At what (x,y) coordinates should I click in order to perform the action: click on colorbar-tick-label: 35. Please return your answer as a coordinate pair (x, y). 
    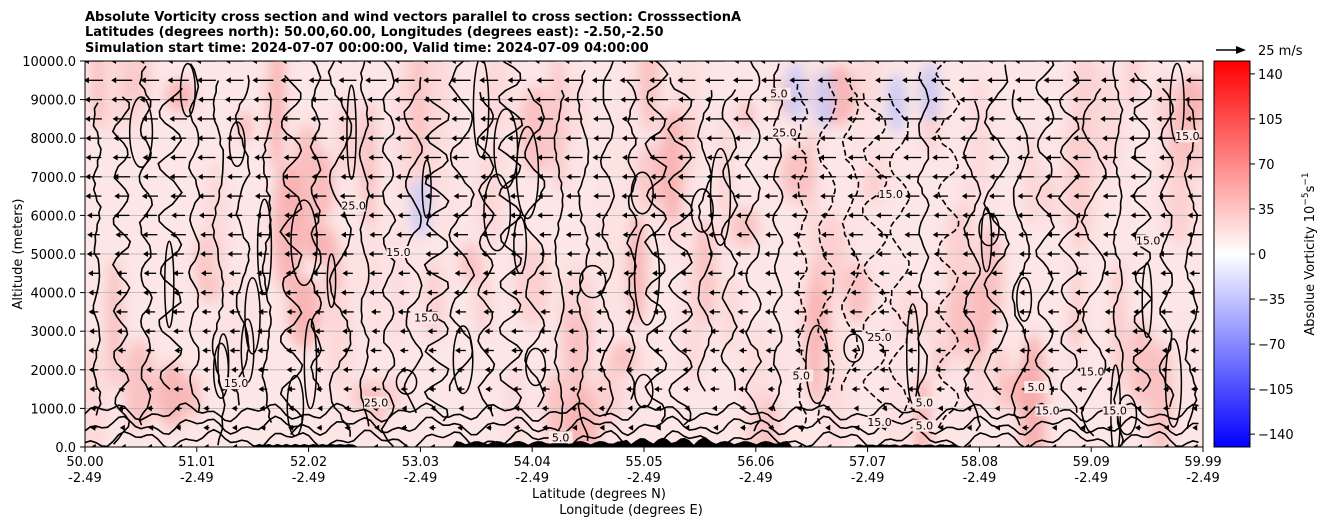
    Looking at the image, I should click on (1266, 210).